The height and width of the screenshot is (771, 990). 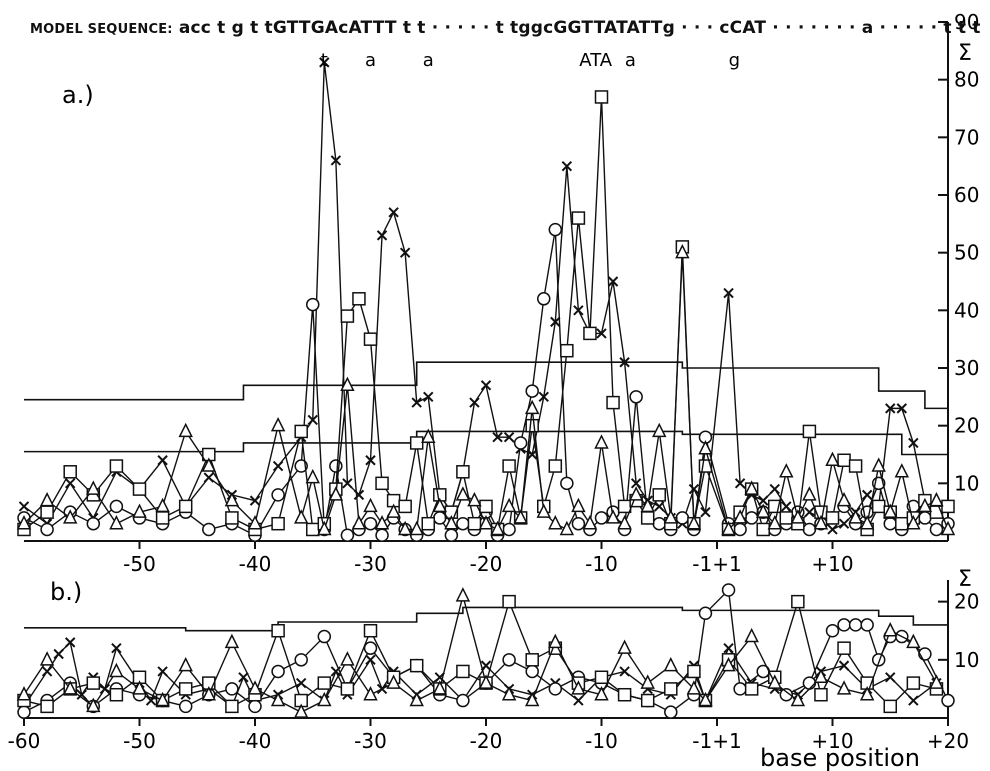 I want to click on x-tick-label: -50, so click(x=139, y=564).